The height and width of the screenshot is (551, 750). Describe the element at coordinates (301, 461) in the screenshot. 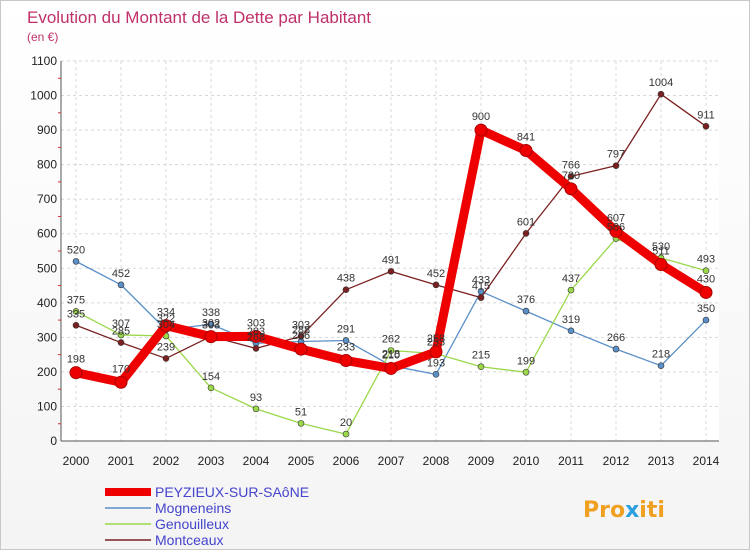

I see `x-tick-label: 2005` at that location.